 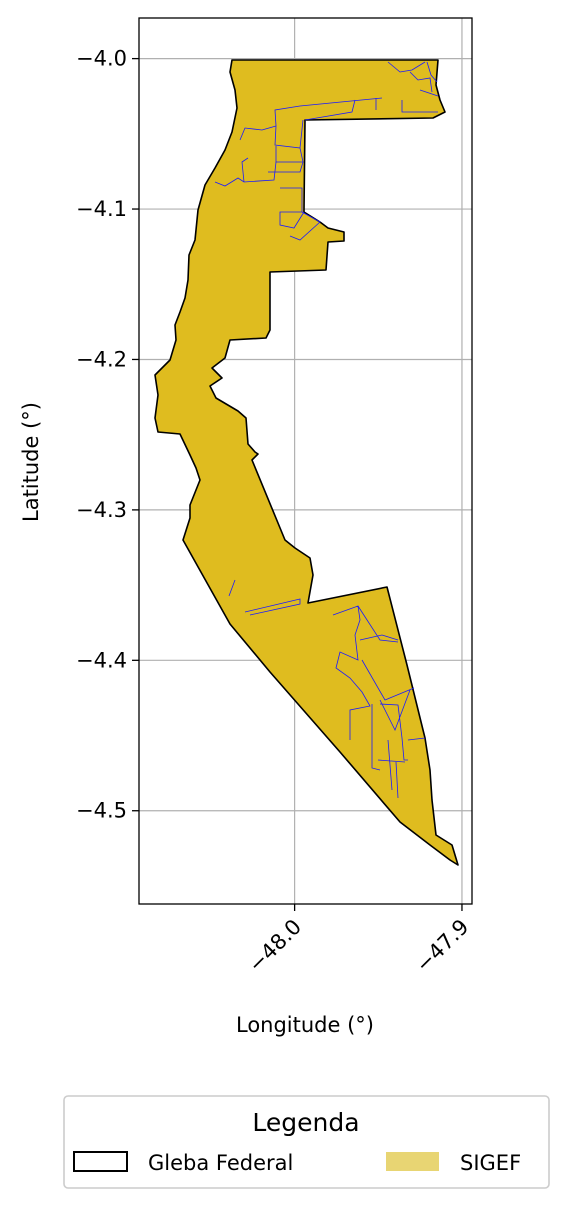 I want to click on y-tick-label: −4.1, so click(x=101, y=209).